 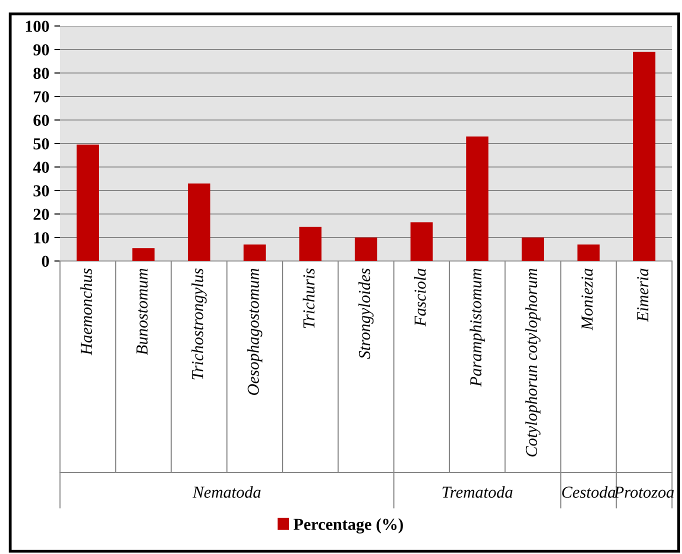 I want to click on text: Protozoa, so click(x=644, y=492).